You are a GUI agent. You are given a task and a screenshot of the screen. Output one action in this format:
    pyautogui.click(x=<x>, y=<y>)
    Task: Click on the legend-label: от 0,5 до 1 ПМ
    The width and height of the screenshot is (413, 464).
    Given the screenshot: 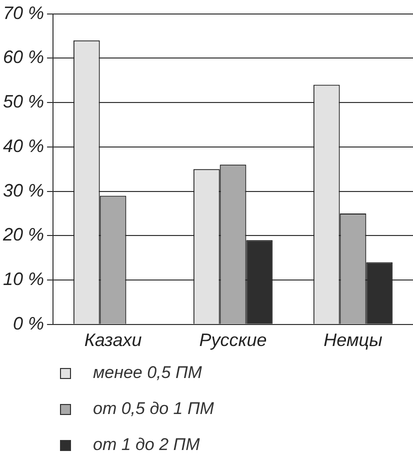 What is the action you would take?
    pyautogui.click(x=153, y=409)
    